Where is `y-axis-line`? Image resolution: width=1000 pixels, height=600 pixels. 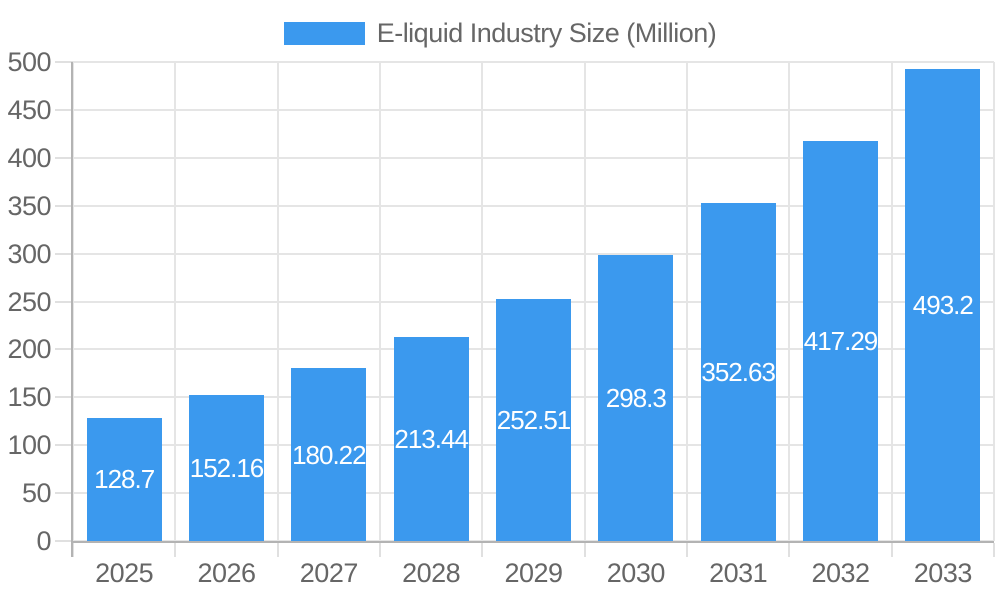 y-axis-line is located at coordinates (72, 309).